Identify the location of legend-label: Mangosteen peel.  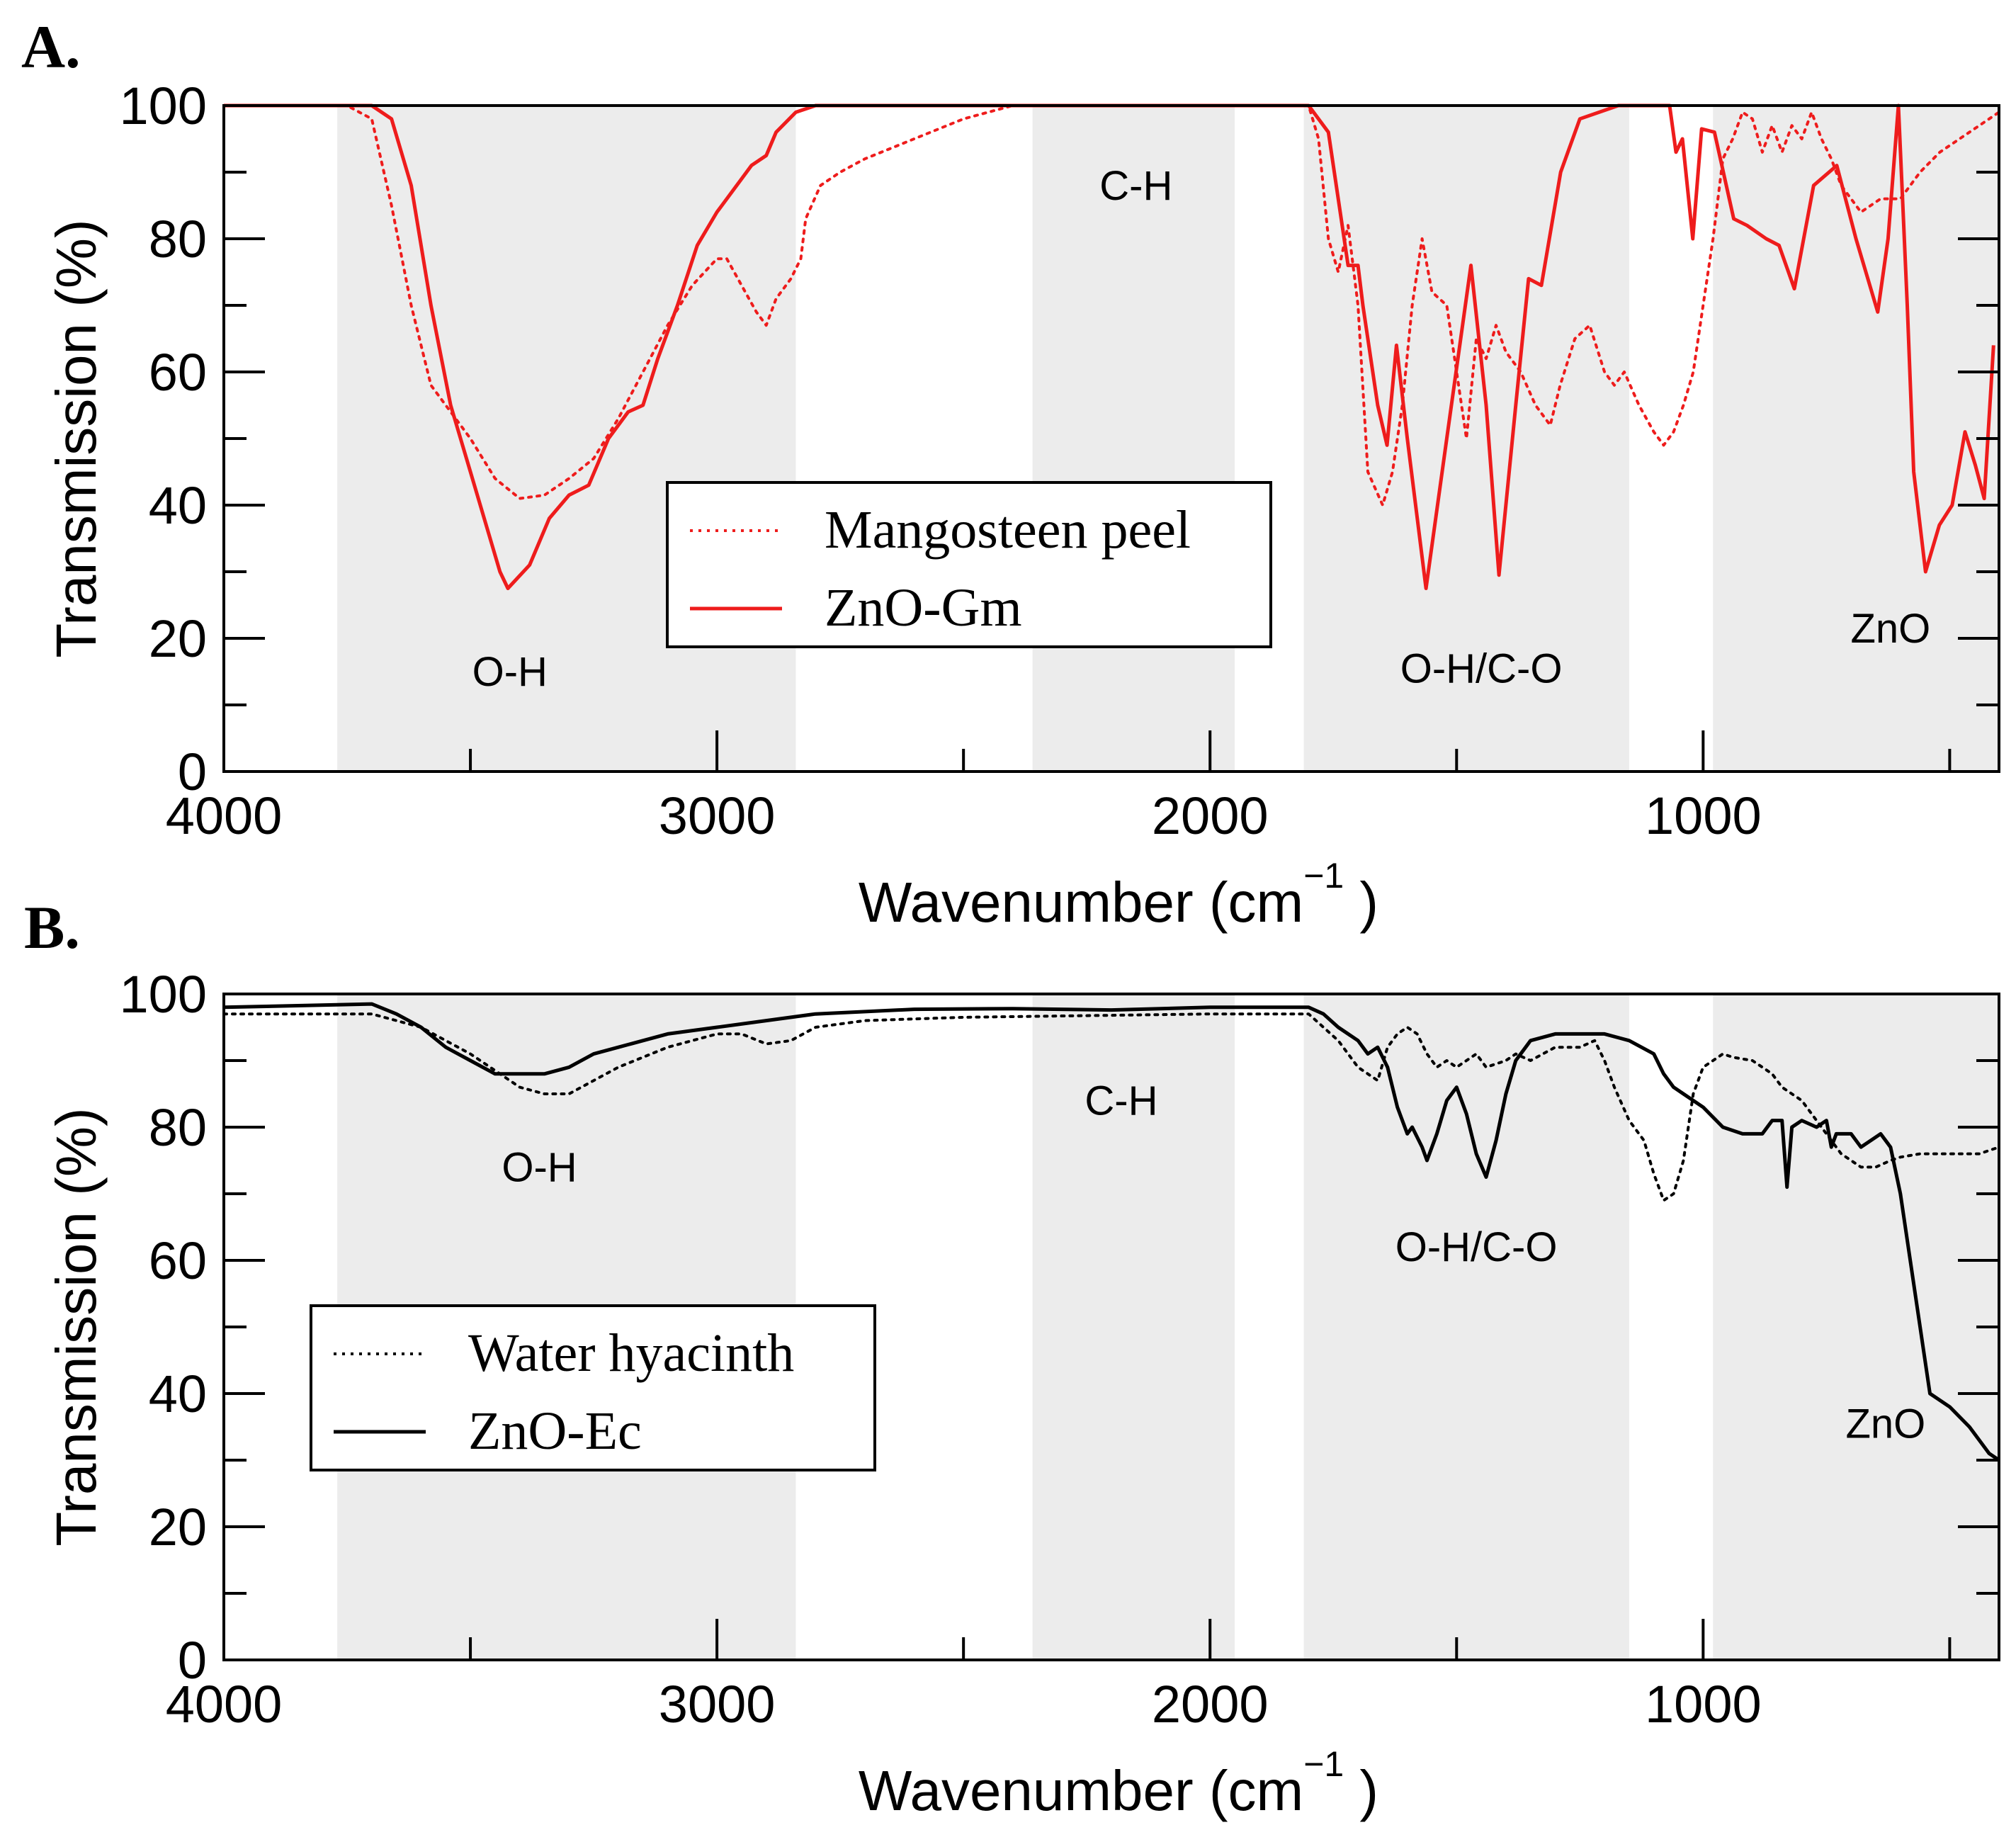
(1008, 530).